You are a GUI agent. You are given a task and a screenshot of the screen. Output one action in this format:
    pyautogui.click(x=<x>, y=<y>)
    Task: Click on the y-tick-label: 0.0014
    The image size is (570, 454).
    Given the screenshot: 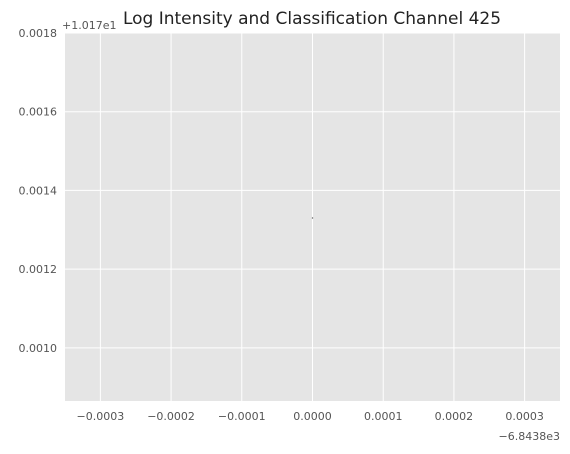 What is the action you would take?
    pyautogui.click(x=38, y=190)
    